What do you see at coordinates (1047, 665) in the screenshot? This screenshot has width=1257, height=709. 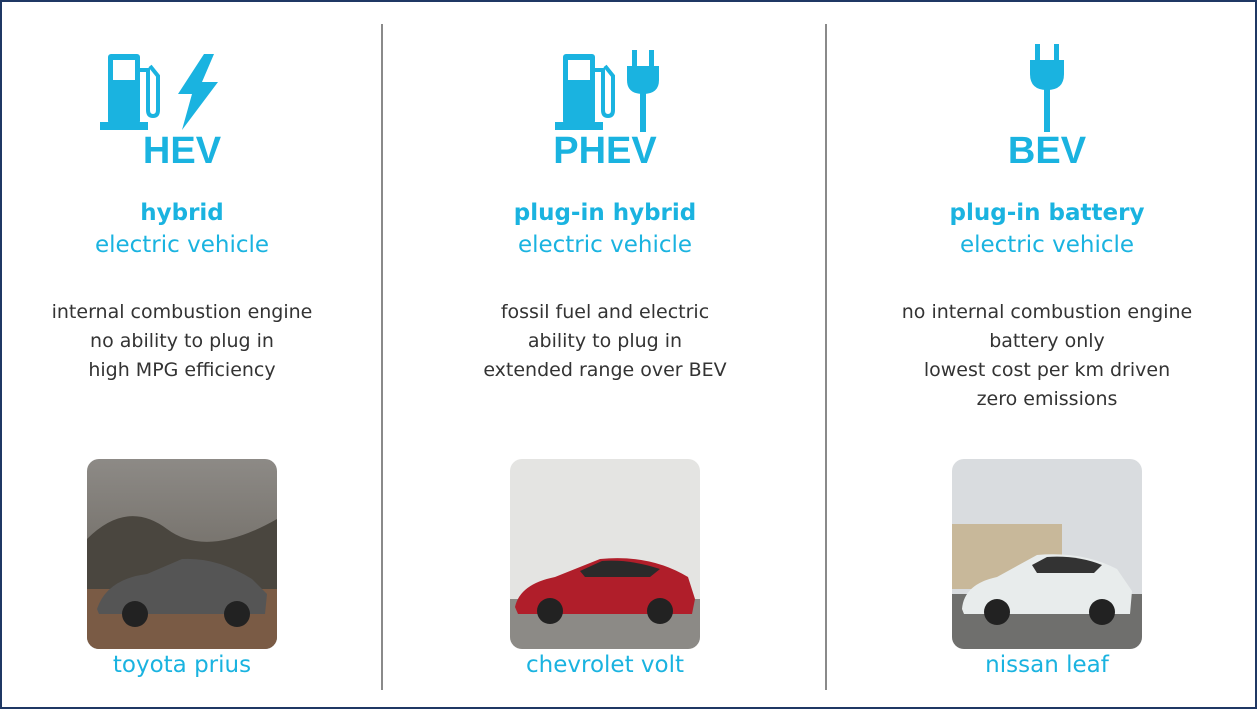 I see `car-name: nissan leaf` at bounding box center [1047, 665].